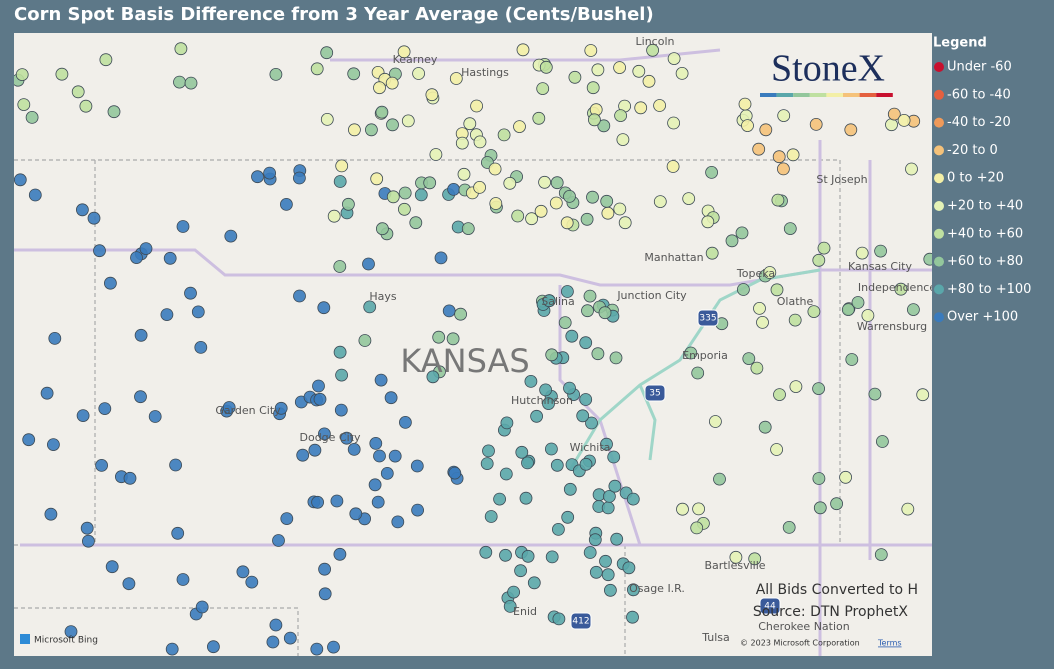 The image size is (1054, 669). I want to click on legend-label: -40 to -20, so click(979, 122).